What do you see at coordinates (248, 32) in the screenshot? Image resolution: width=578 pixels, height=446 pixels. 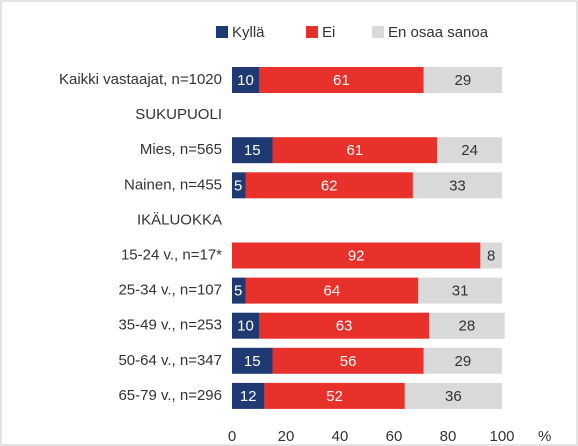 I see `legend-label: Kyllä` at bounding box center [248, 32].